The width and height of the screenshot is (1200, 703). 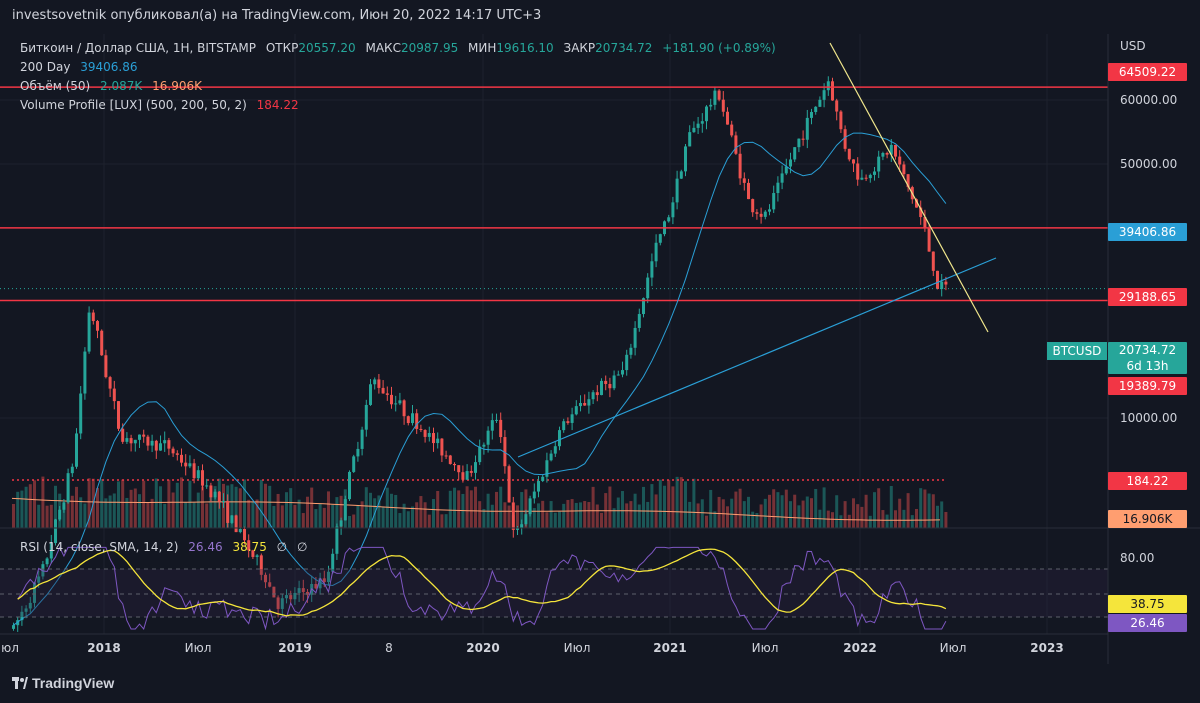 I want to click on volume-ma-line, so click(x=476, y=509).